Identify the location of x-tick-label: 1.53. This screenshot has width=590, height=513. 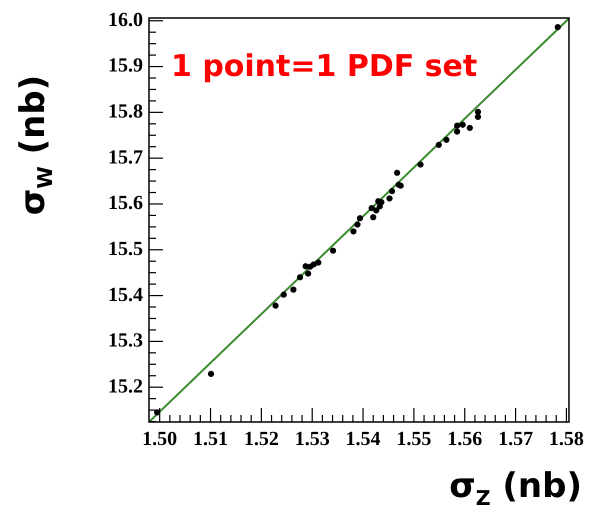
(312, 439).